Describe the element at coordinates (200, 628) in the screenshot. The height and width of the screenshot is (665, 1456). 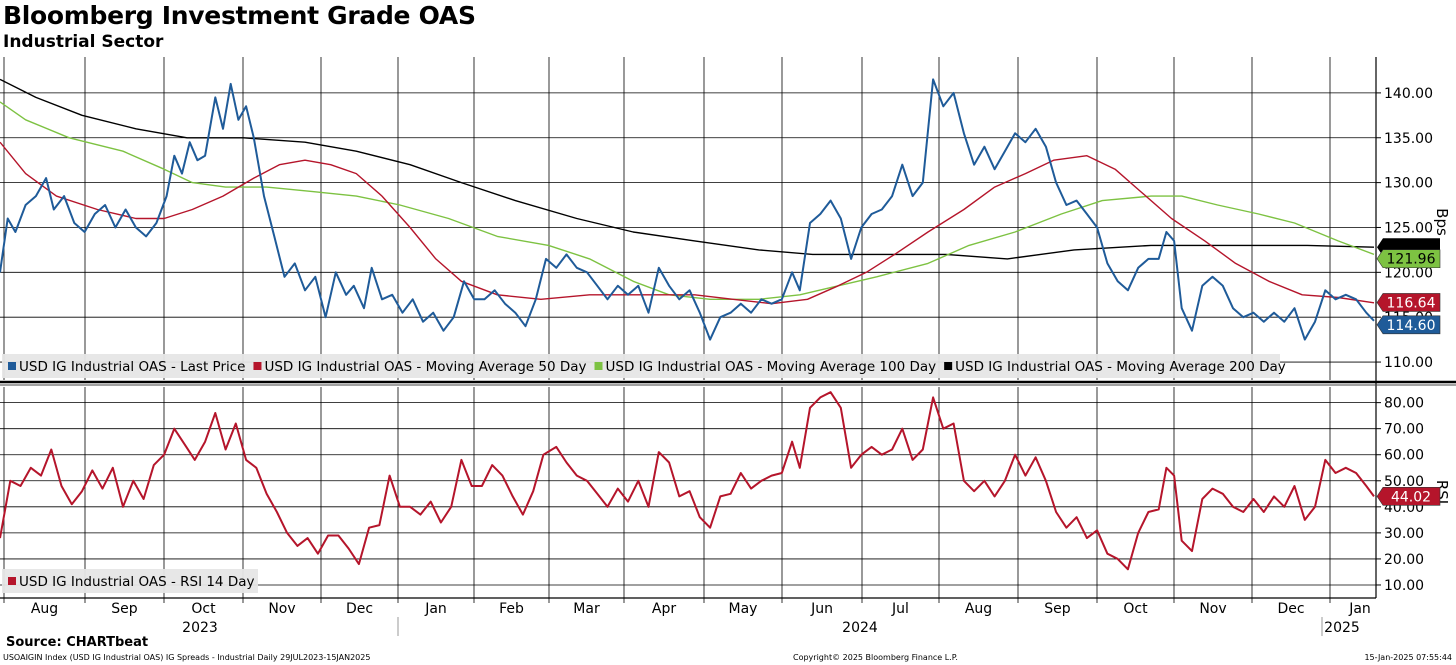
I see `xtick-year-label: 2023` at that location.